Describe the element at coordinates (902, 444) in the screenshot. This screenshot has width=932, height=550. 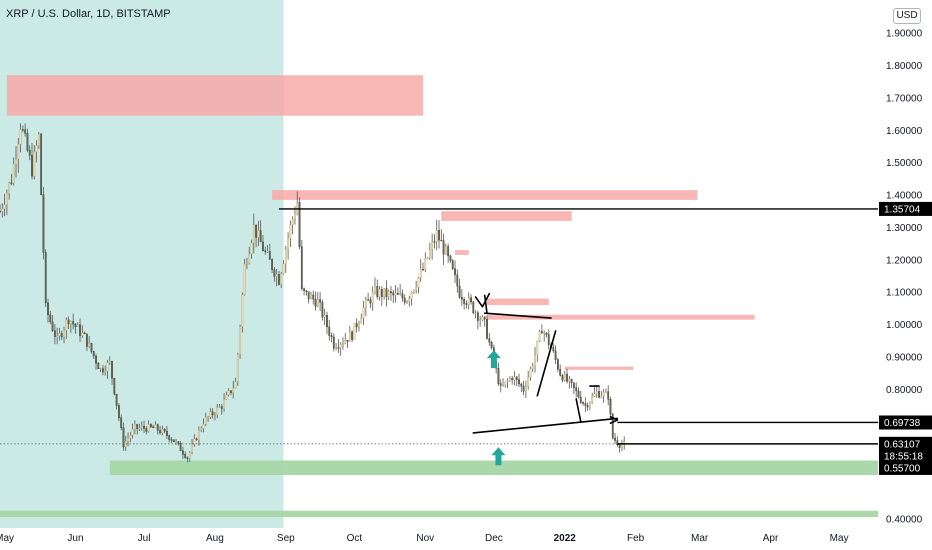
I see `price-label-3: 0.63107` at that location.